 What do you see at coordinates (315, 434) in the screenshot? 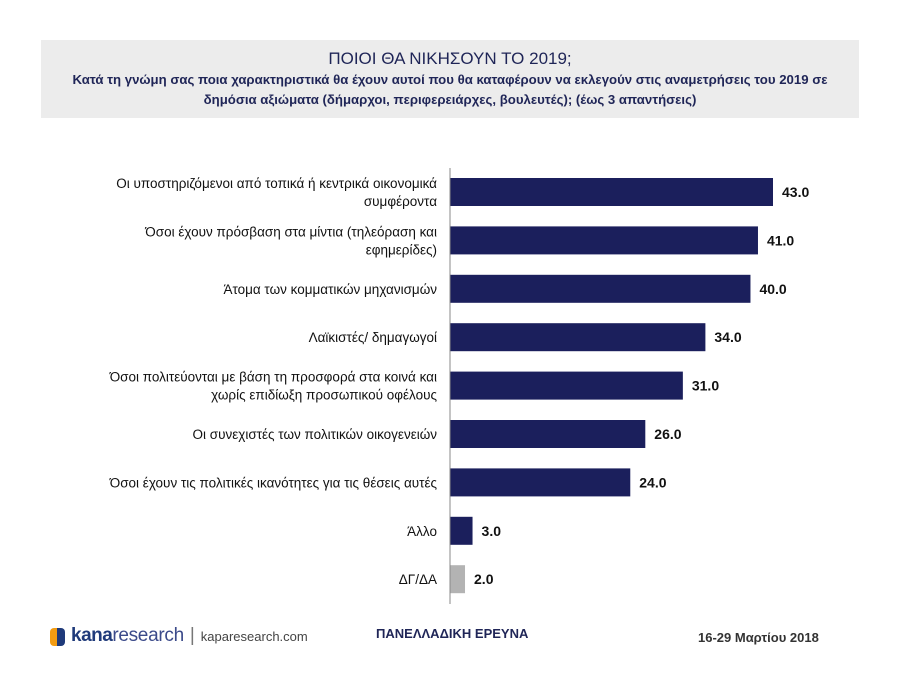
I see `category-label-5: Οι συνεχιστές των πολιτικών οικογενειών` at bounding box center [315, 434].